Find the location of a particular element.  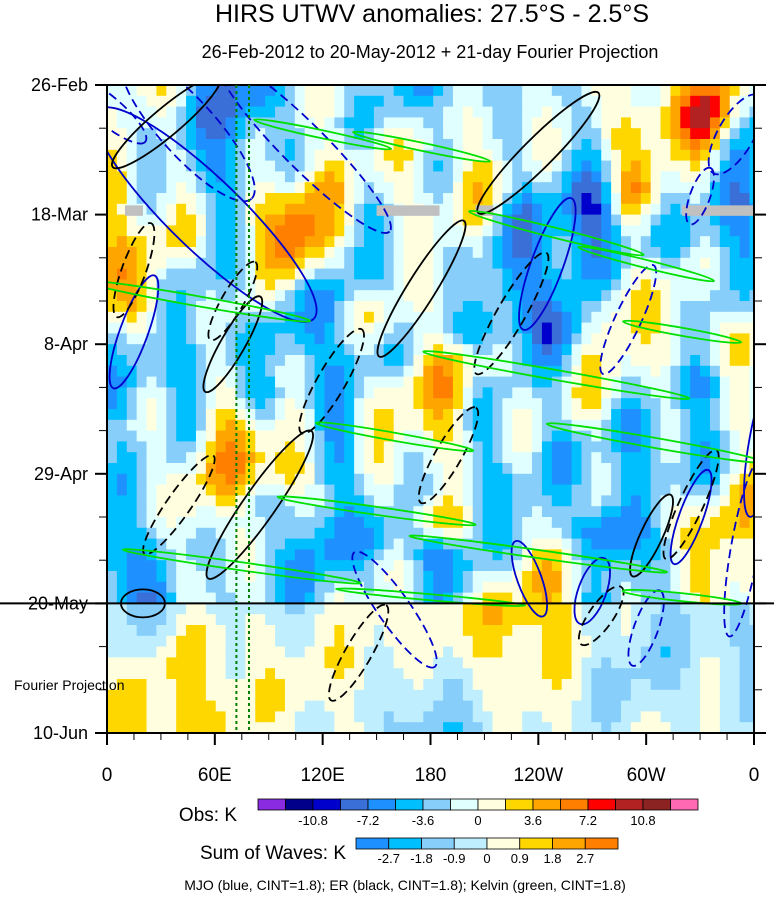

mjo-contour is located at coordinates (188, 144).